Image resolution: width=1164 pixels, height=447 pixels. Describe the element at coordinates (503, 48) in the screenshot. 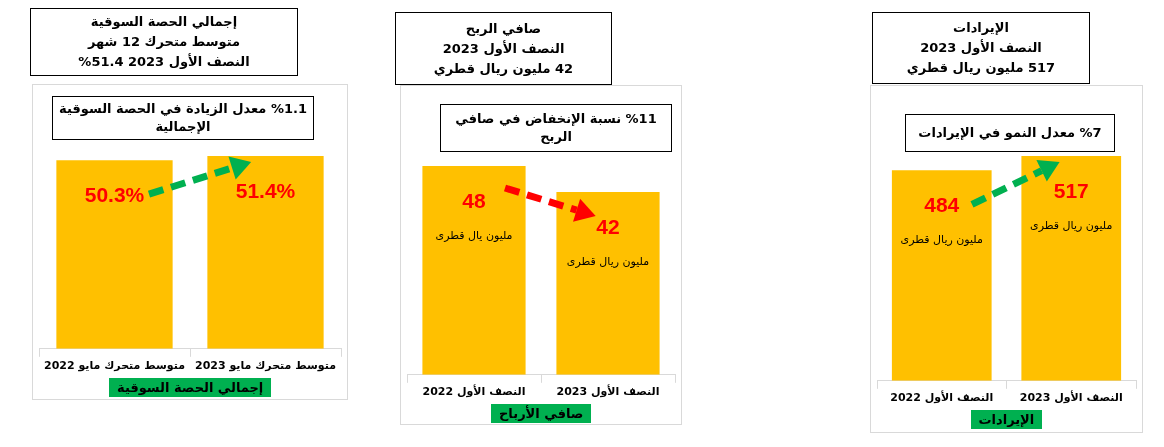

I see `chart-title: صافي الربح النصف الأول 2023 42 مليون ريال قطري` at that location.